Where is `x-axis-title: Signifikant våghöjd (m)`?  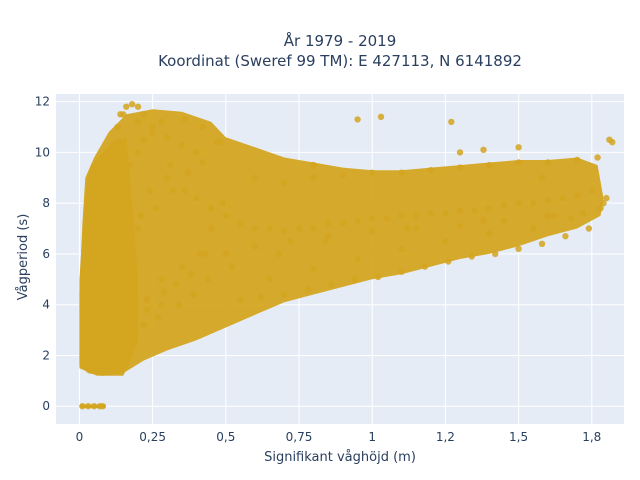
x-axis-title: Signifikant våghöjd (m) is located at coordinates (340, 457).